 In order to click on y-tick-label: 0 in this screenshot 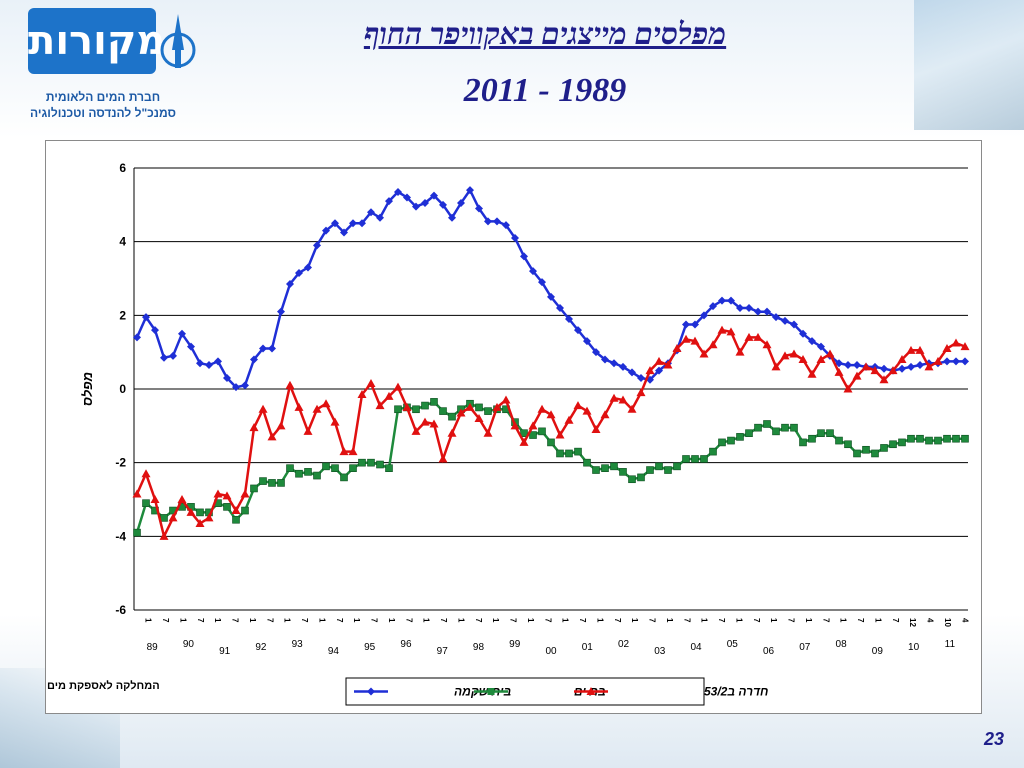, I will do `click(122, 389)`.